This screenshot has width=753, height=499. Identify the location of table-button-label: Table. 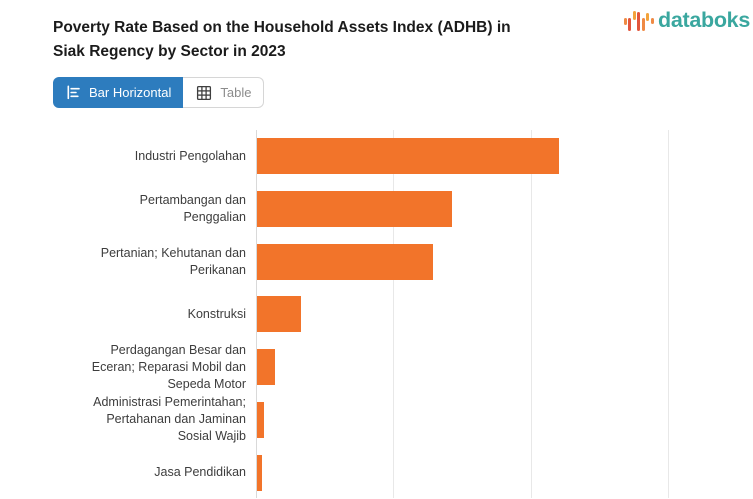
(236, 92).